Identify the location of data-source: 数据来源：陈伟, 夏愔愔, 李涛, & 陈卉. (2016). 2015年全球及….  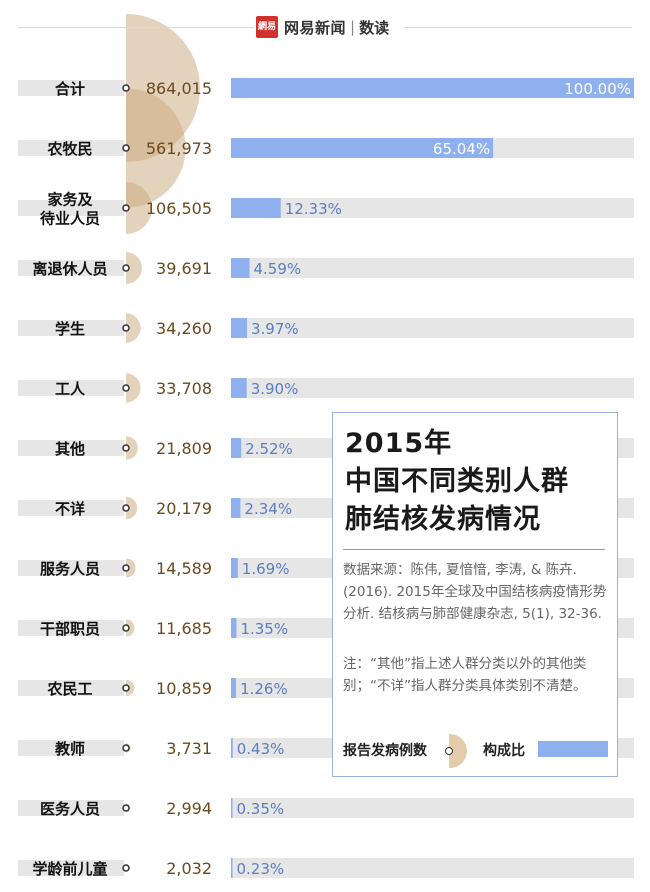
(475, 592).